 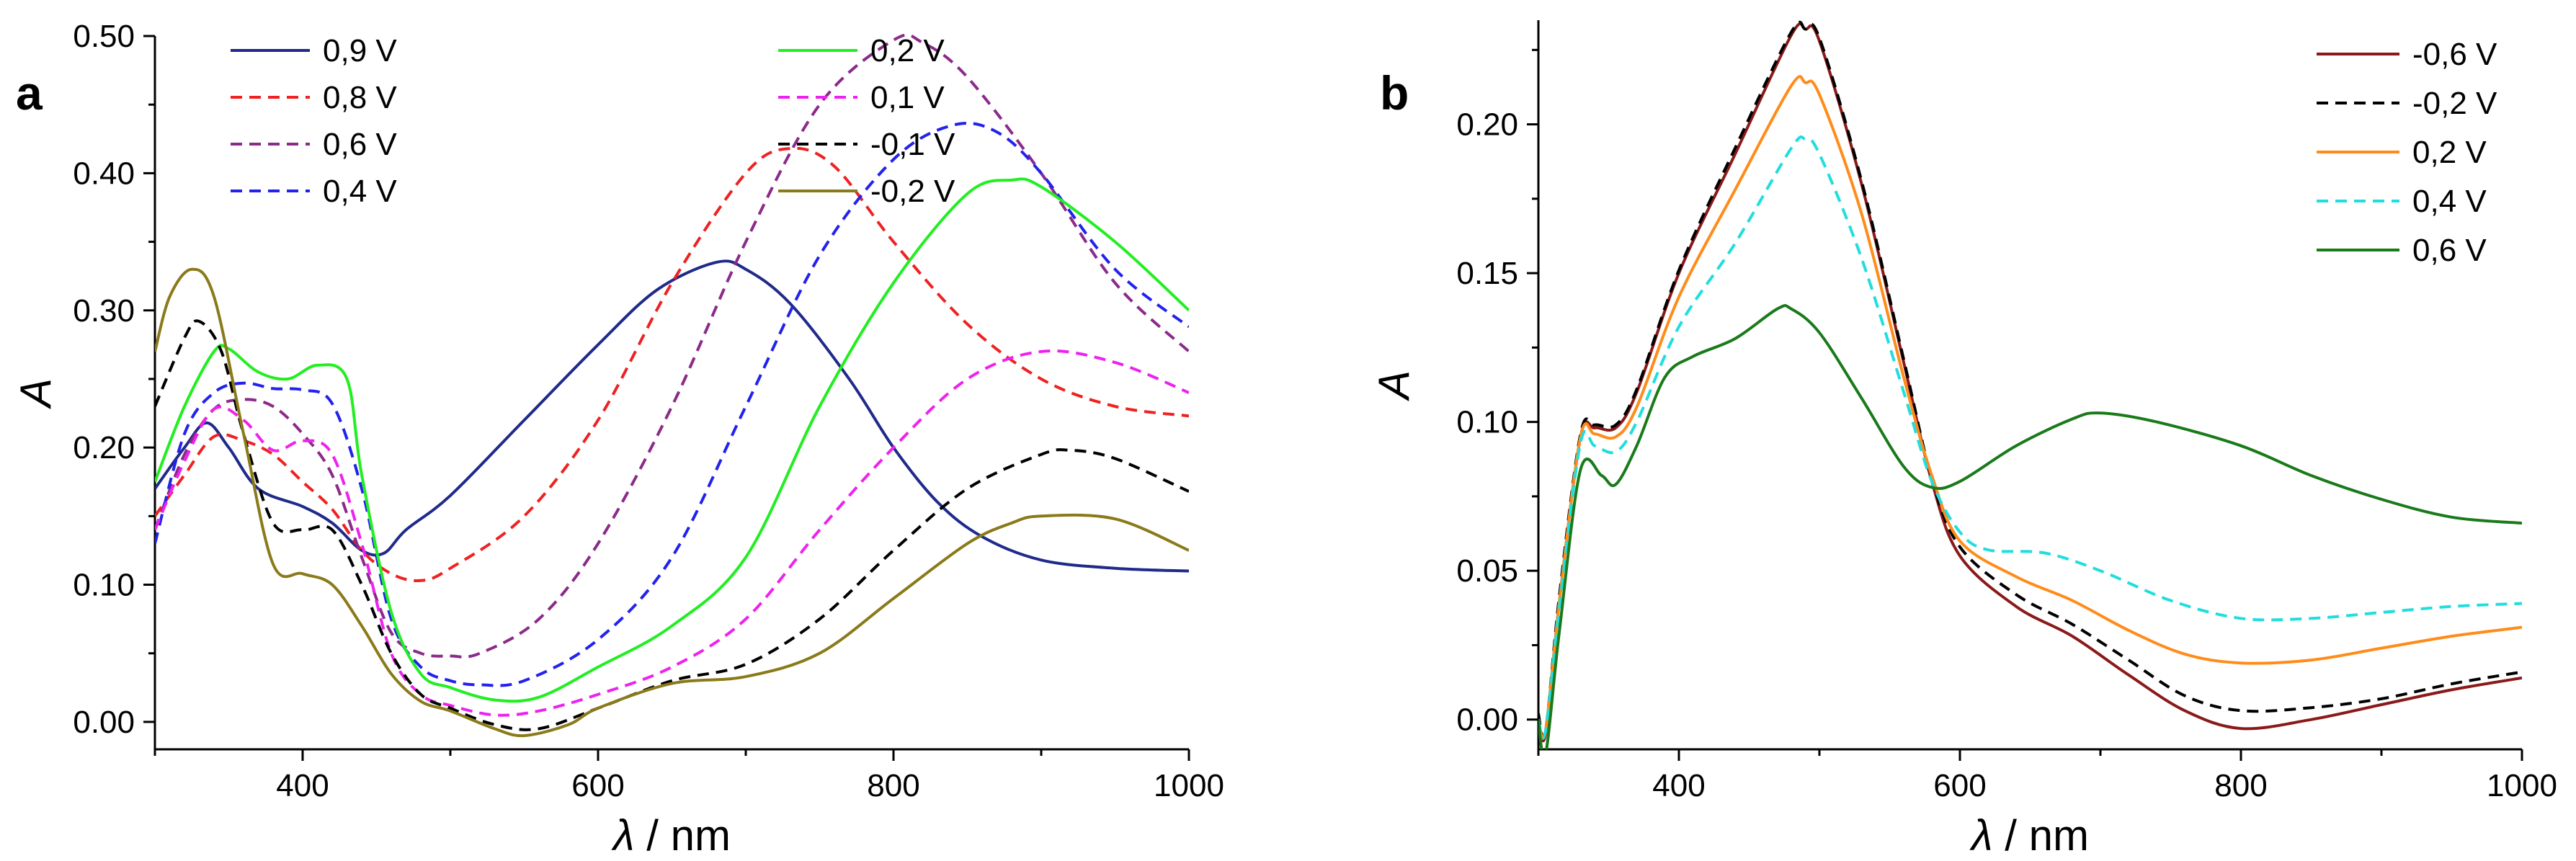 I want to click on panel-label: a, so click(x=29, y=93).